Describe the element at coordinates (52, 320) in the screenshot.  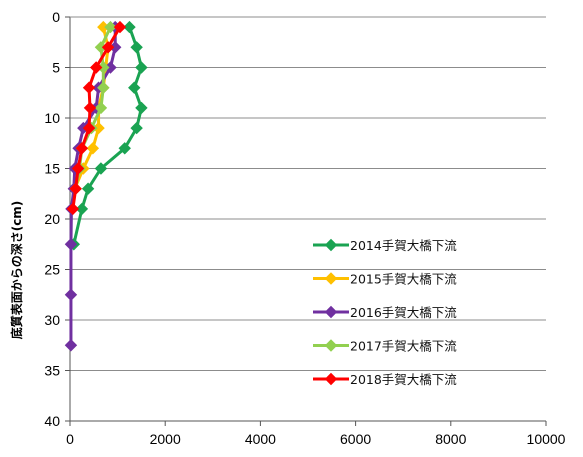
I see `y-tick-label-30: 30` at that location.